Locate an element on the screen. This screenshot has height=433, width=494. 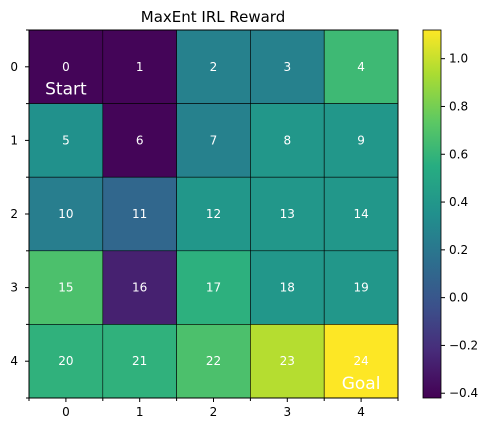
cell-label-4-0: 20 is located at coordinates (65, 361).